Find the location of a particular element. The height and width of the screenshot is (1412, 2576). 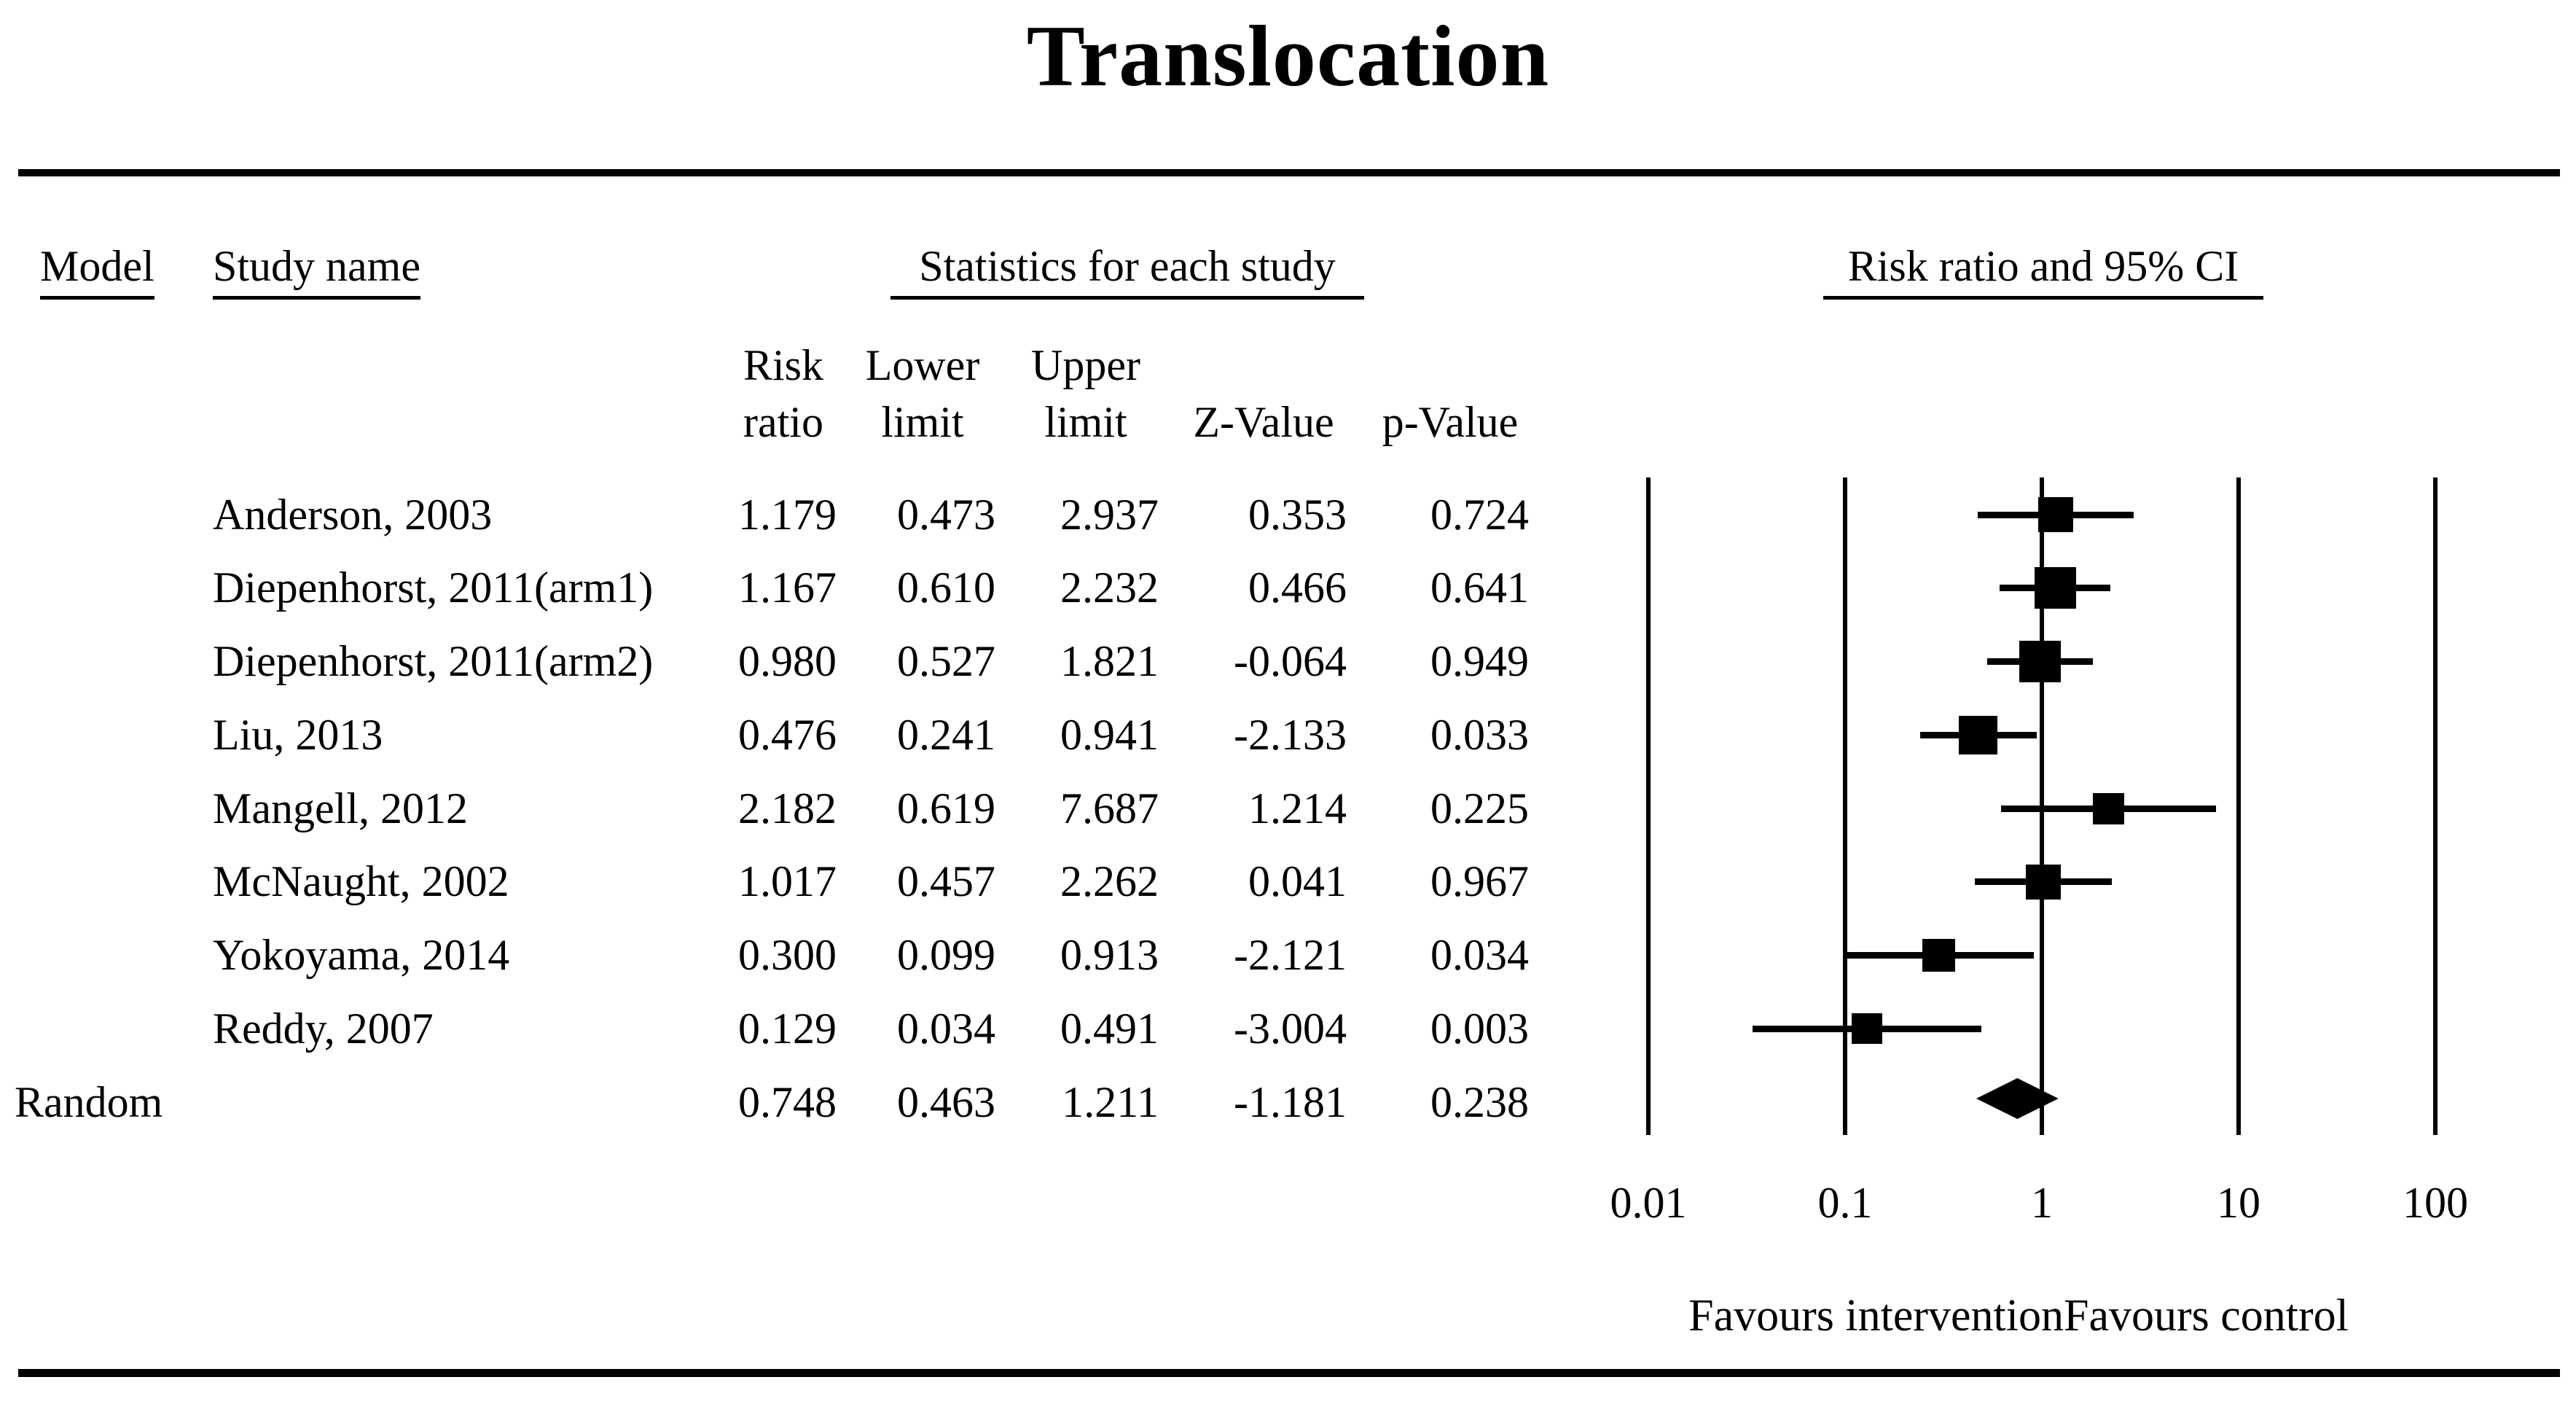

upper-limit-cell: 2.232 is located at coordinates (1109, 587).